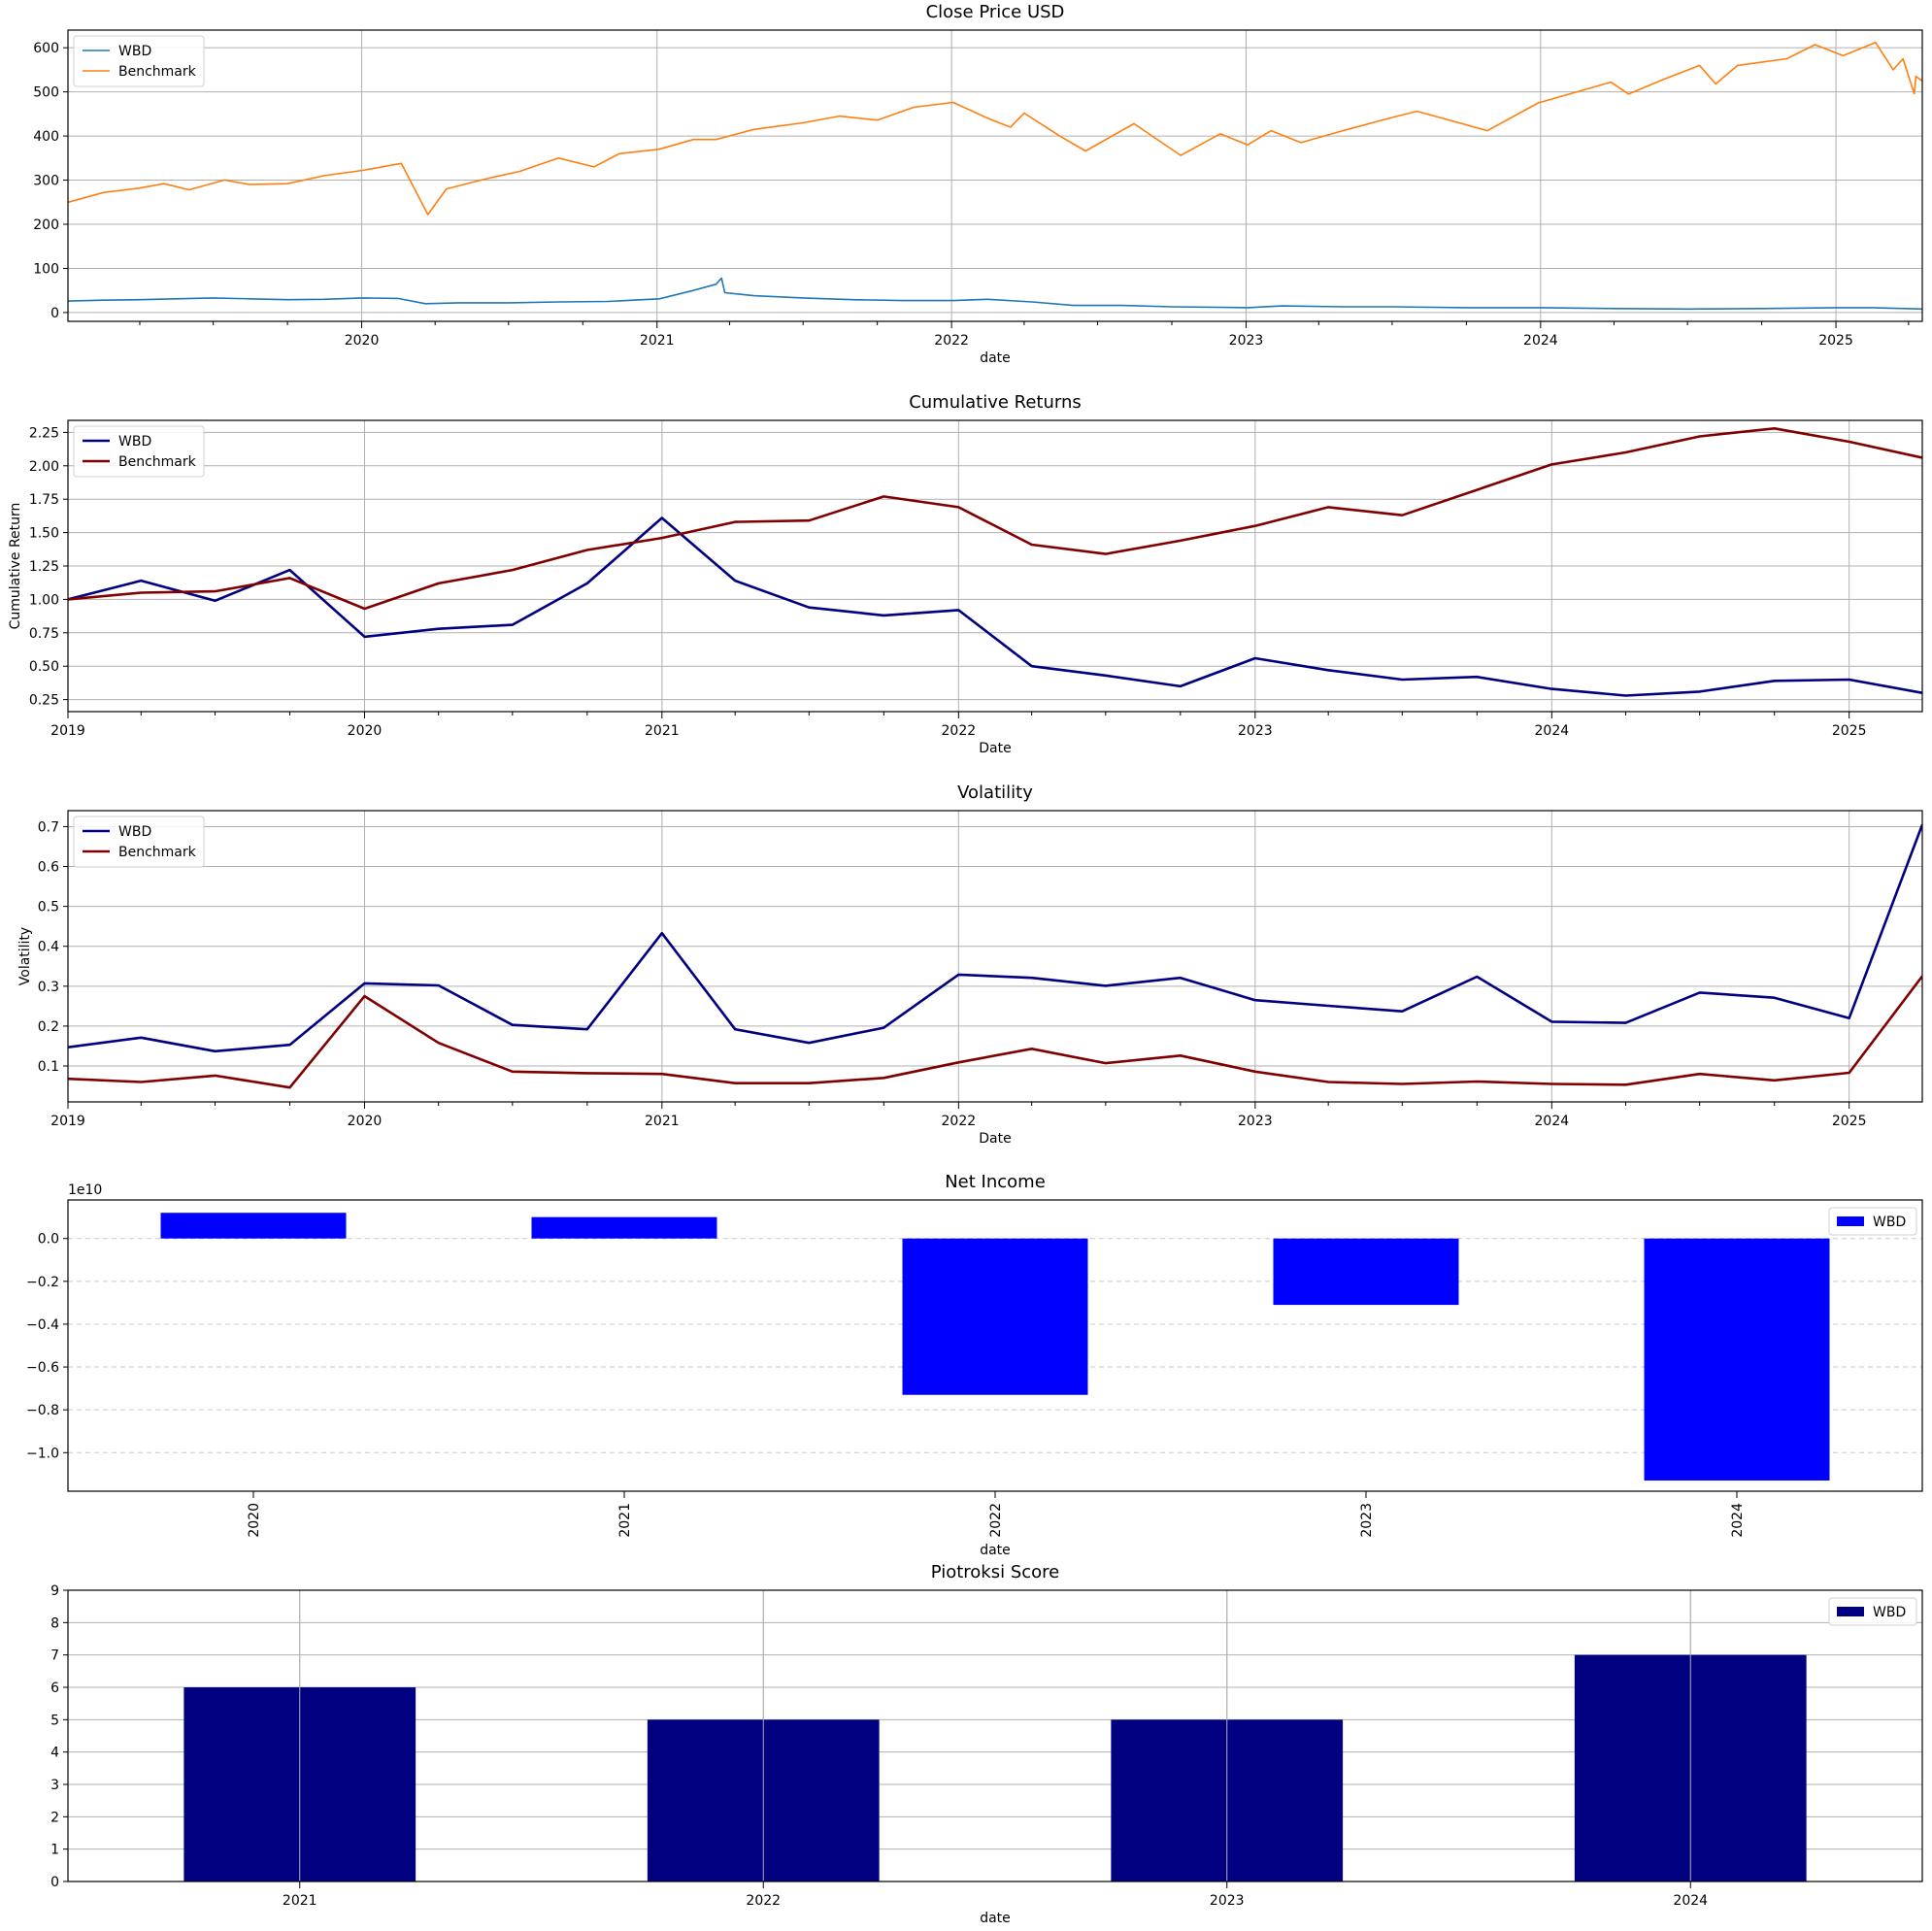  What do you see at coordinates (996, 1572) in the screenshot?
I see `chart-title: Piotroksi Score` at bounding box center [996, 1572].